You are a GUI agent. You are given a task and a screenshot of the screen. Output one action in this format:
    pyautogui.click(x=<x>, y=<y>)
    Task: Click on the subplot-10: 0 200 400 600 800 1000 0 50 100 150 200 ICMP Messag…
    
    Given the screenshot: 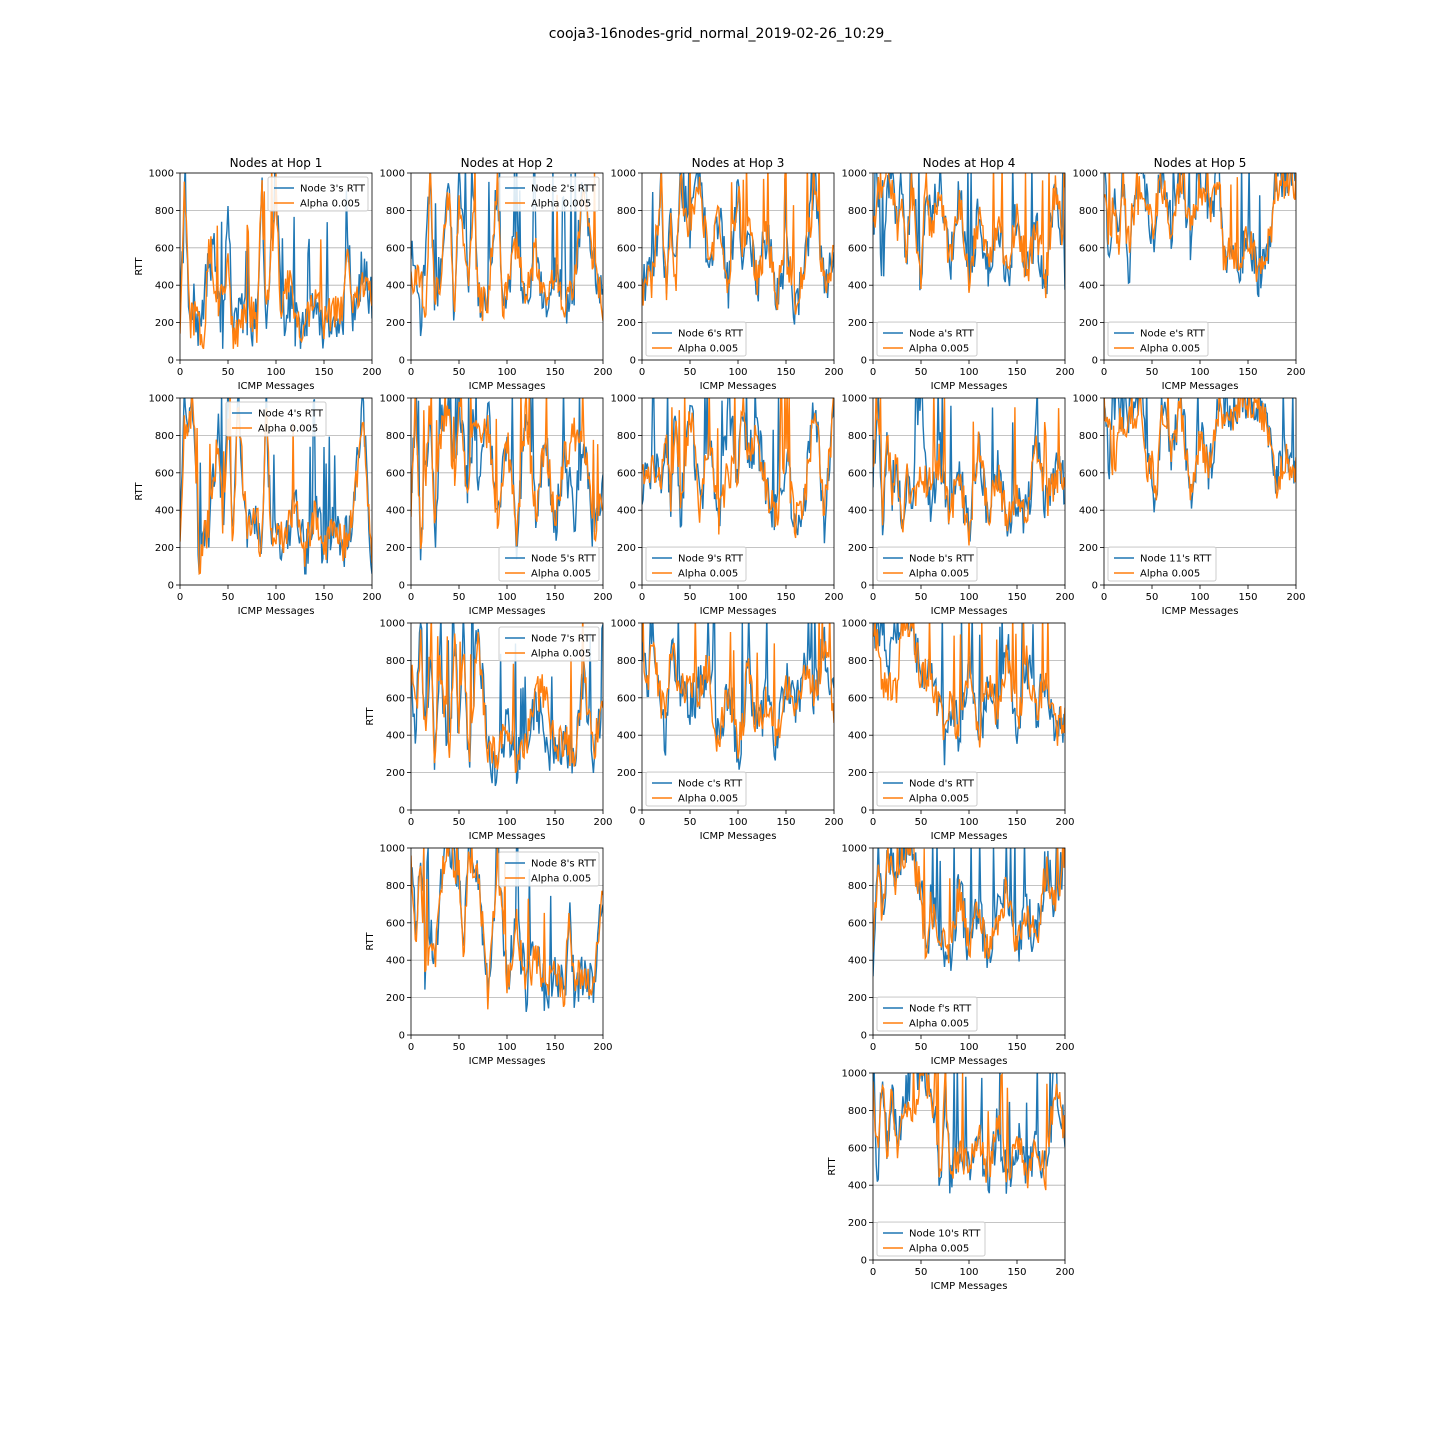 What is the action you would take?
    pyautogui.click(x=1189, y=506)
    